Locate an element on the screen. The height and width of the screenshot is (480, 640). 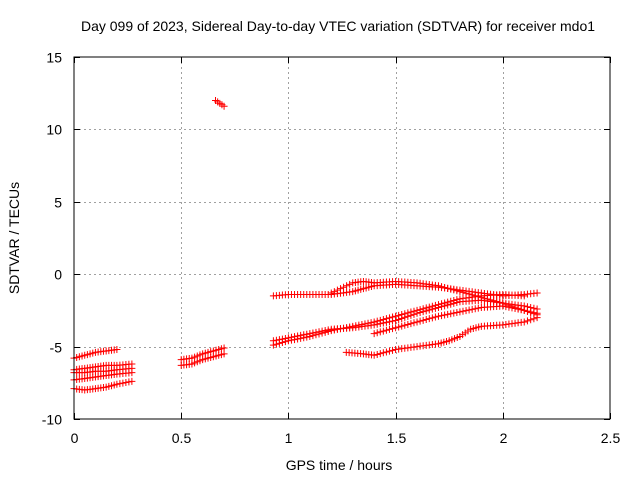
series-tracks-late-f is located at coordinates (441, 336).